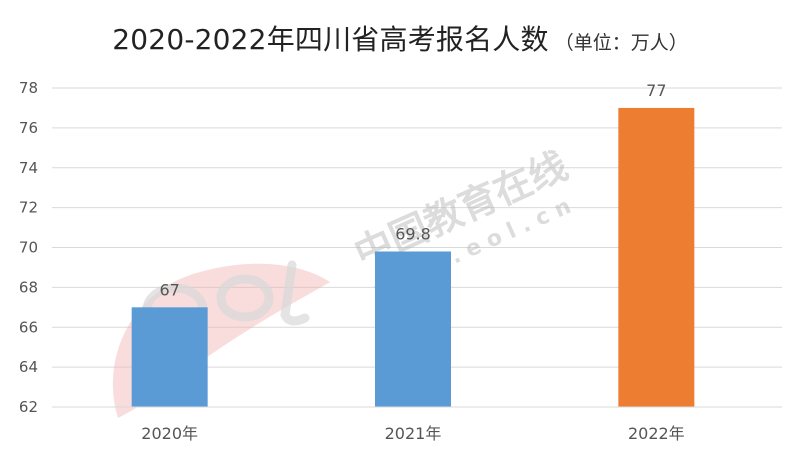 Image resolution: width=800 pixels, height=463 pixels. Describe the element at coordinates (28, 367) in the screenshot. I see `y-tick-label: 64` at that location.